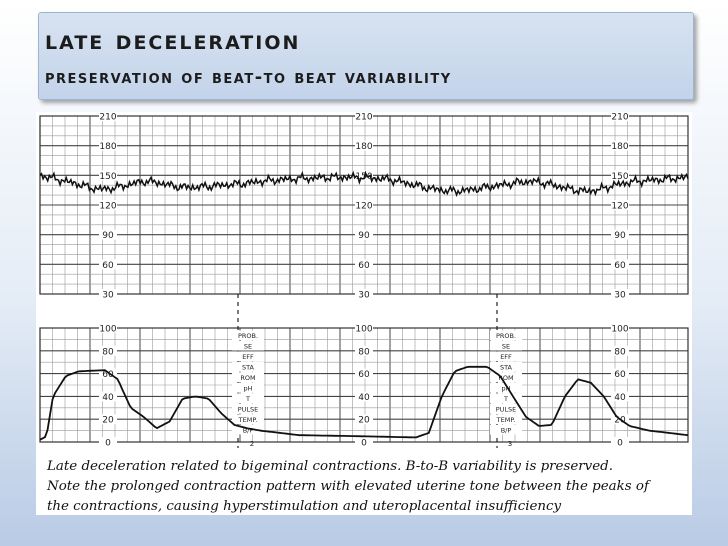  What do you see at coordinates (364, 184) in the screenshot?
I see `fhr-trace` at bounding box center [364, 184].